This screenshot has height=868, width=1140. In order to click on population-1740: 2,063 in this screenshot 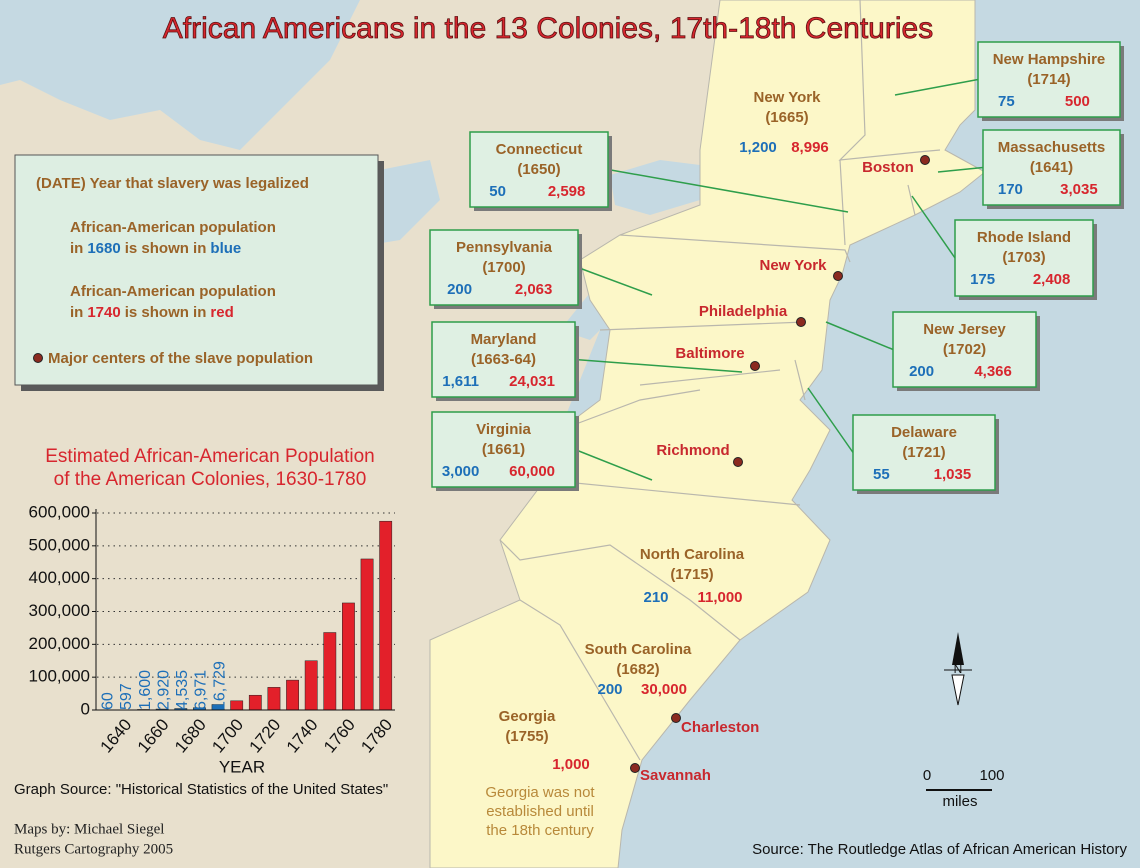, I will do `click(534, 289)`.